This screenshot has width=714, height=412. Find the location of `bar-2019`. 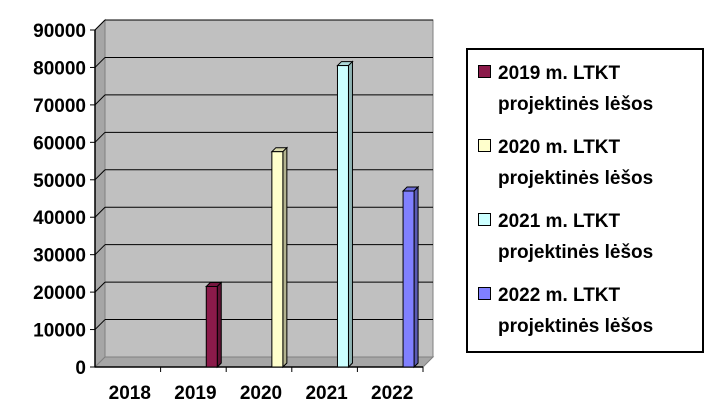

bar-2019 is located at coordinates (214, 325).